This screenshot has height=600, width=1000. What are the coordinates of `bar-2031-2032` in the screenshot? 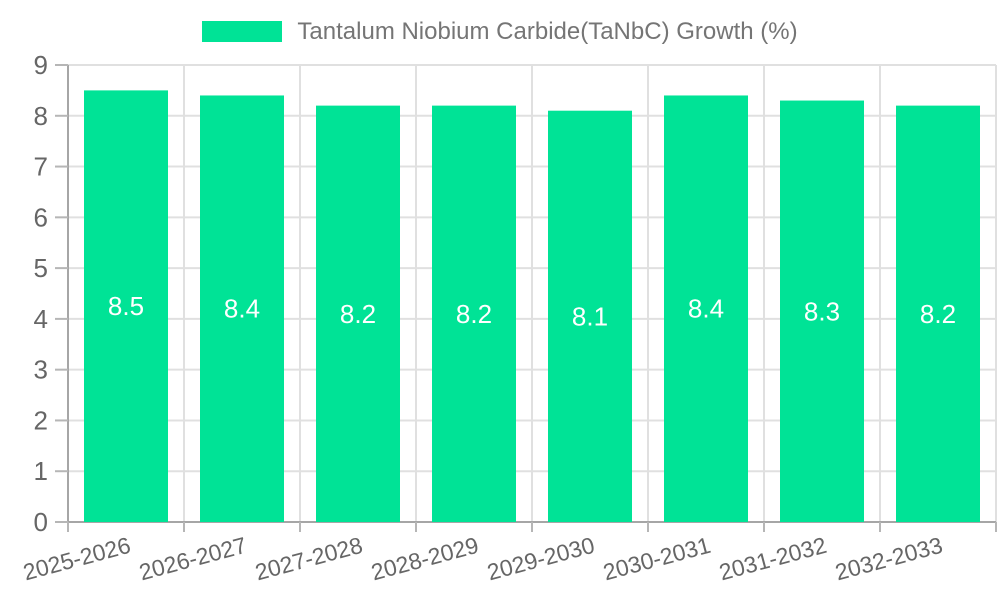 It's located at (822, 311).